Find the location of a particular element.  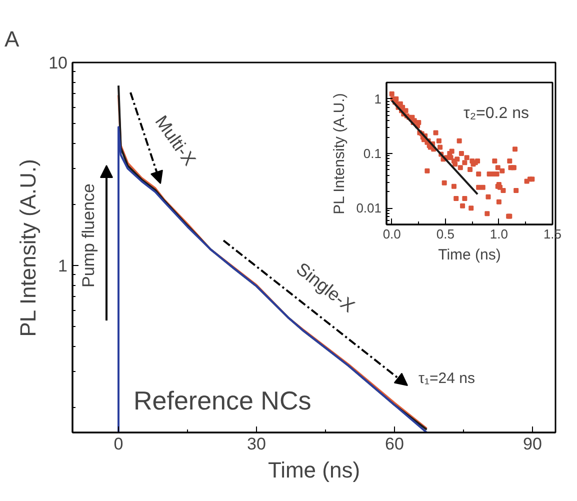

annotation: Reference NCs is located at coordinates (223, 401).